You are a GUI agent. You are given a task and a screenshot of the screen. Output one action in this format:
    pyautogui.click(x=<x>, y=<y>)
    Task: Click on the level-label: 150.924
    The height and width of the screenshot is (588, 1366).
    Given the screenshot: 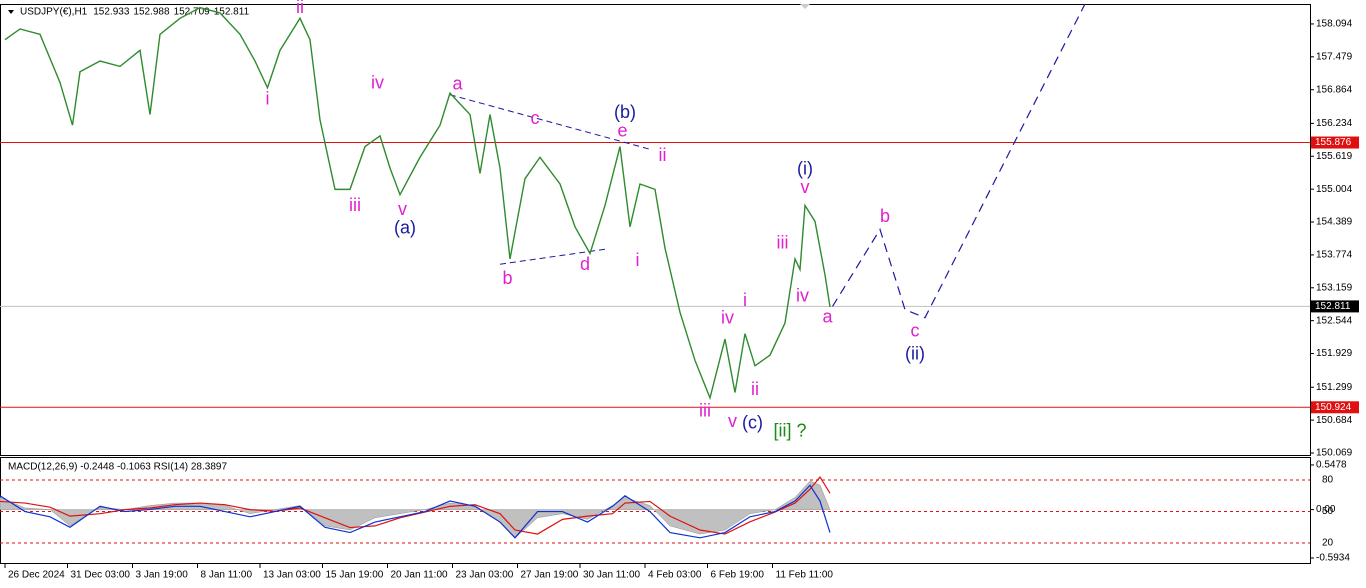 What is the action you would take?
    pyautogui.click(x=1333, y=407)
    